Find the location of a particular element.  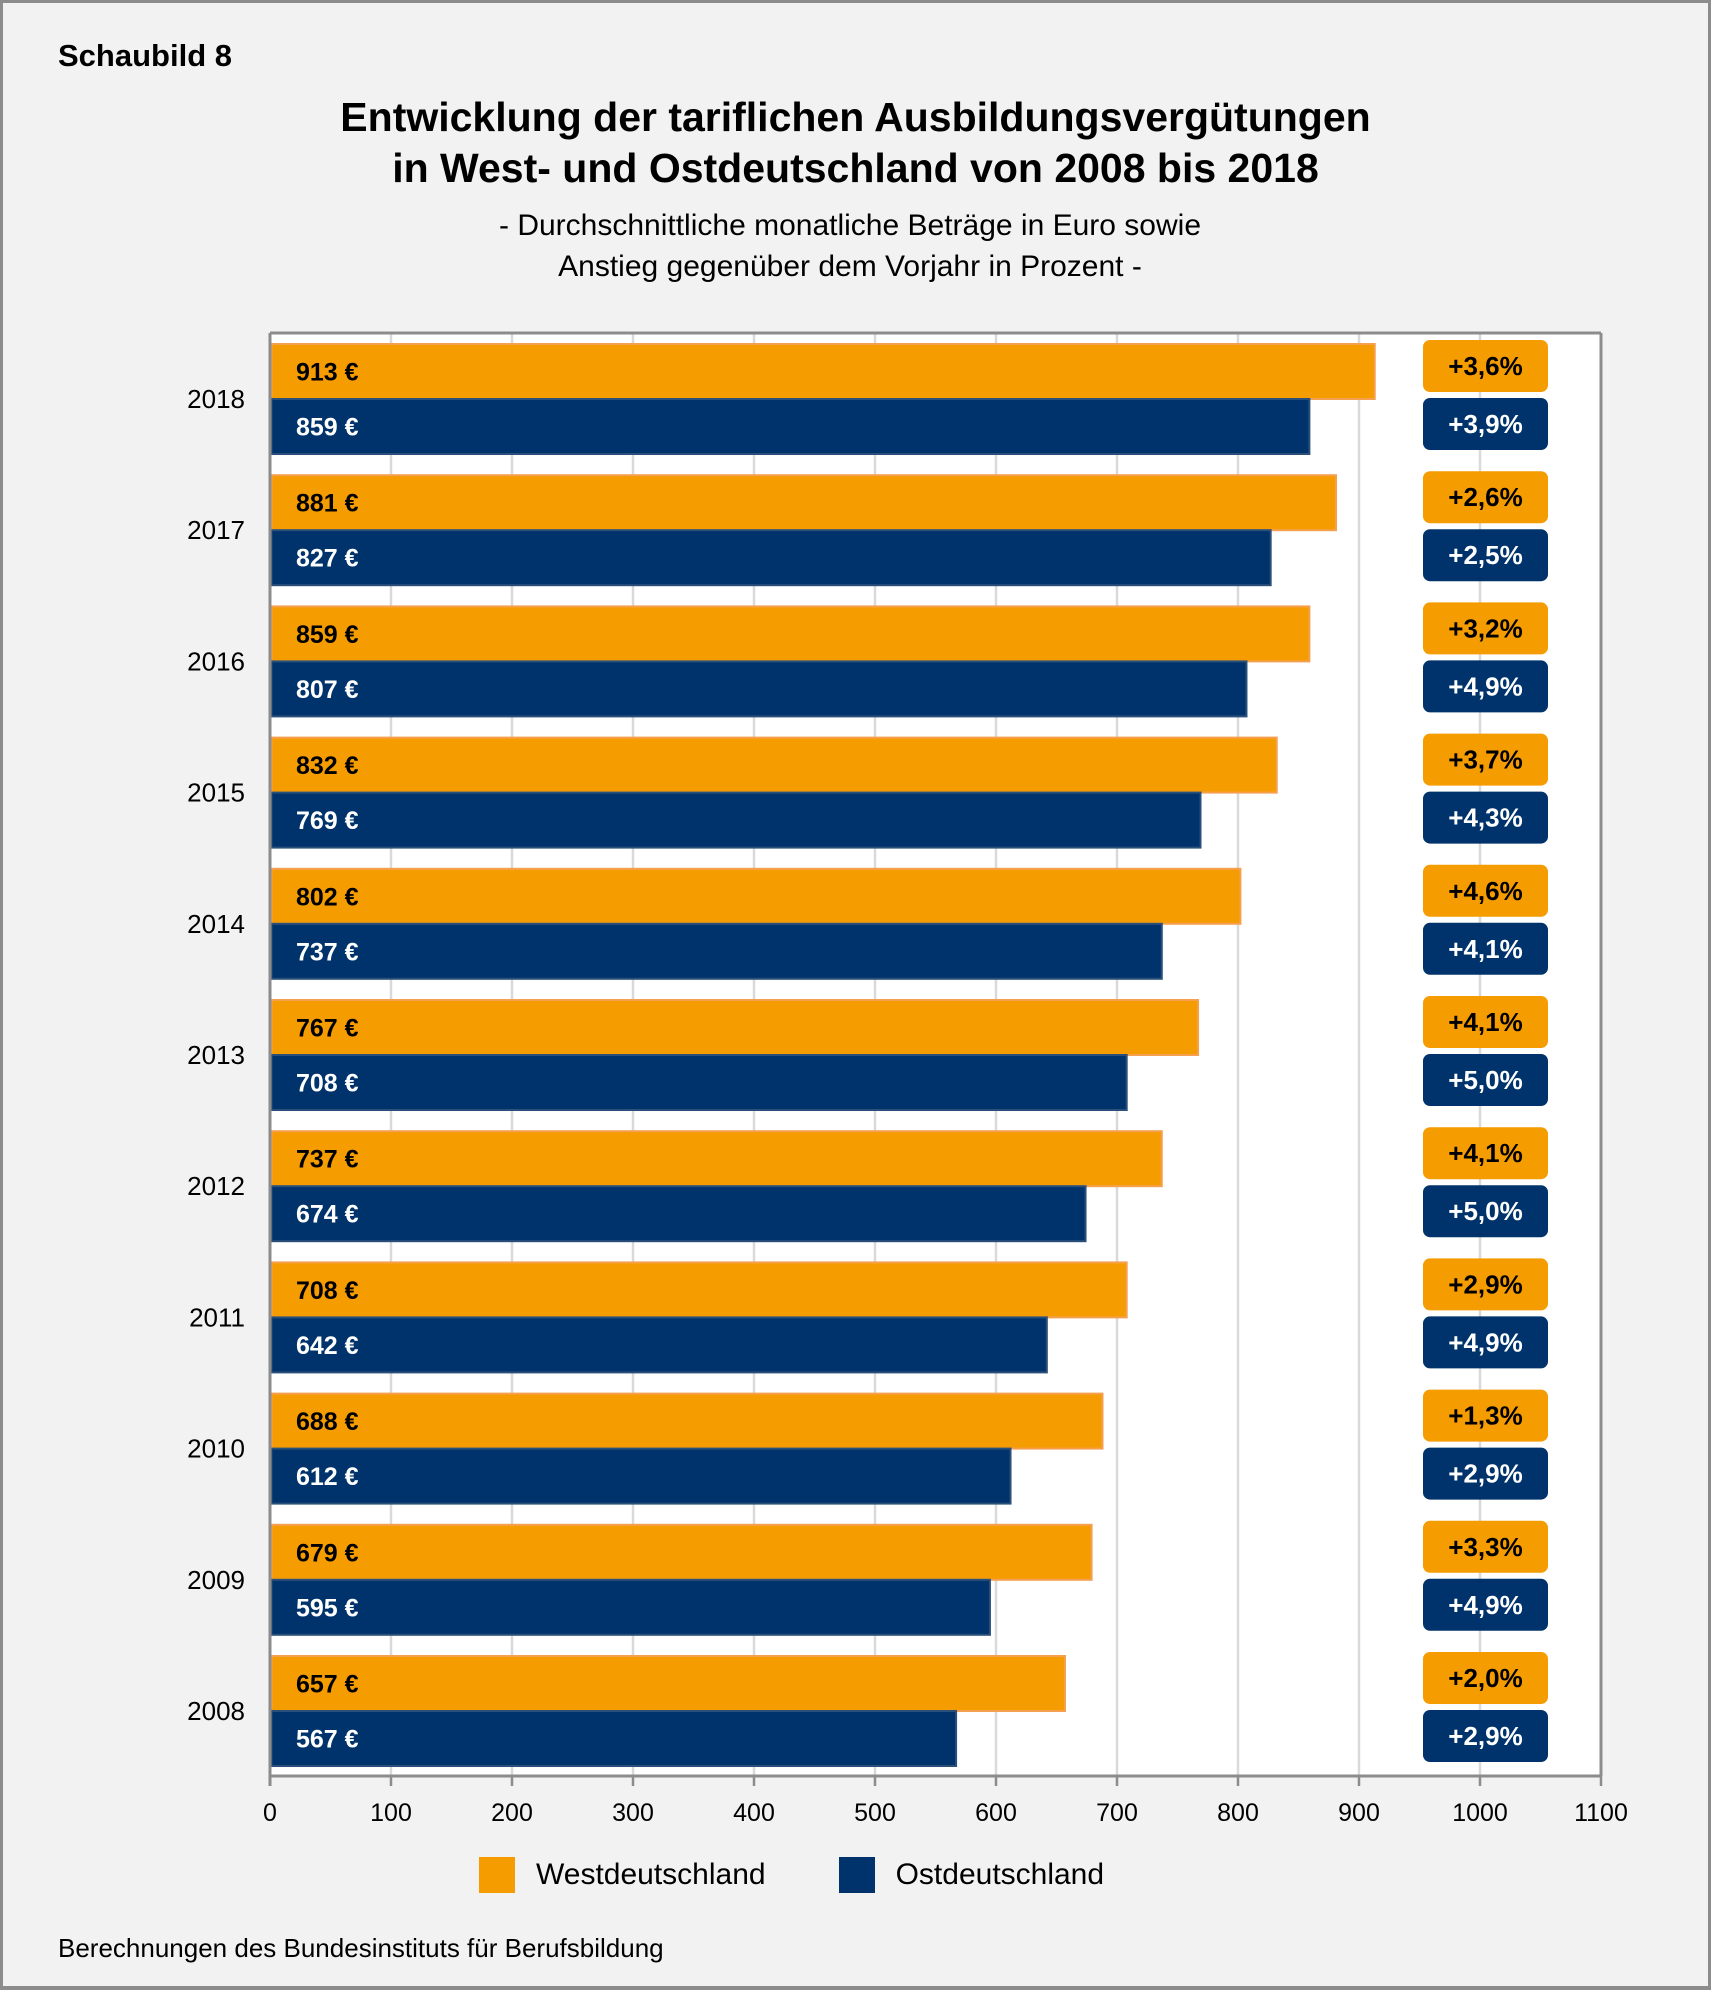

legend: Westdeutschland Ostdeutschland is located at coordinates (828, 1875).